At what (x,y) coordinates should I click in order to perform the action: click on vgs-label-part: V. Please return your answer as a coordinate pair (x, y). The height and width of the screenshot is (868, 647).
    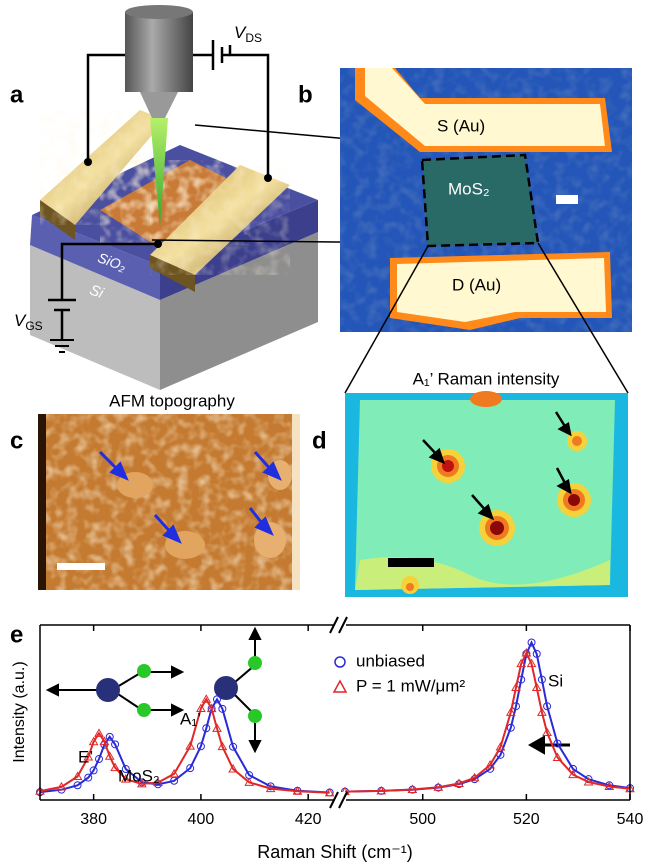
    Looking at the image, I should click on (20, 320).